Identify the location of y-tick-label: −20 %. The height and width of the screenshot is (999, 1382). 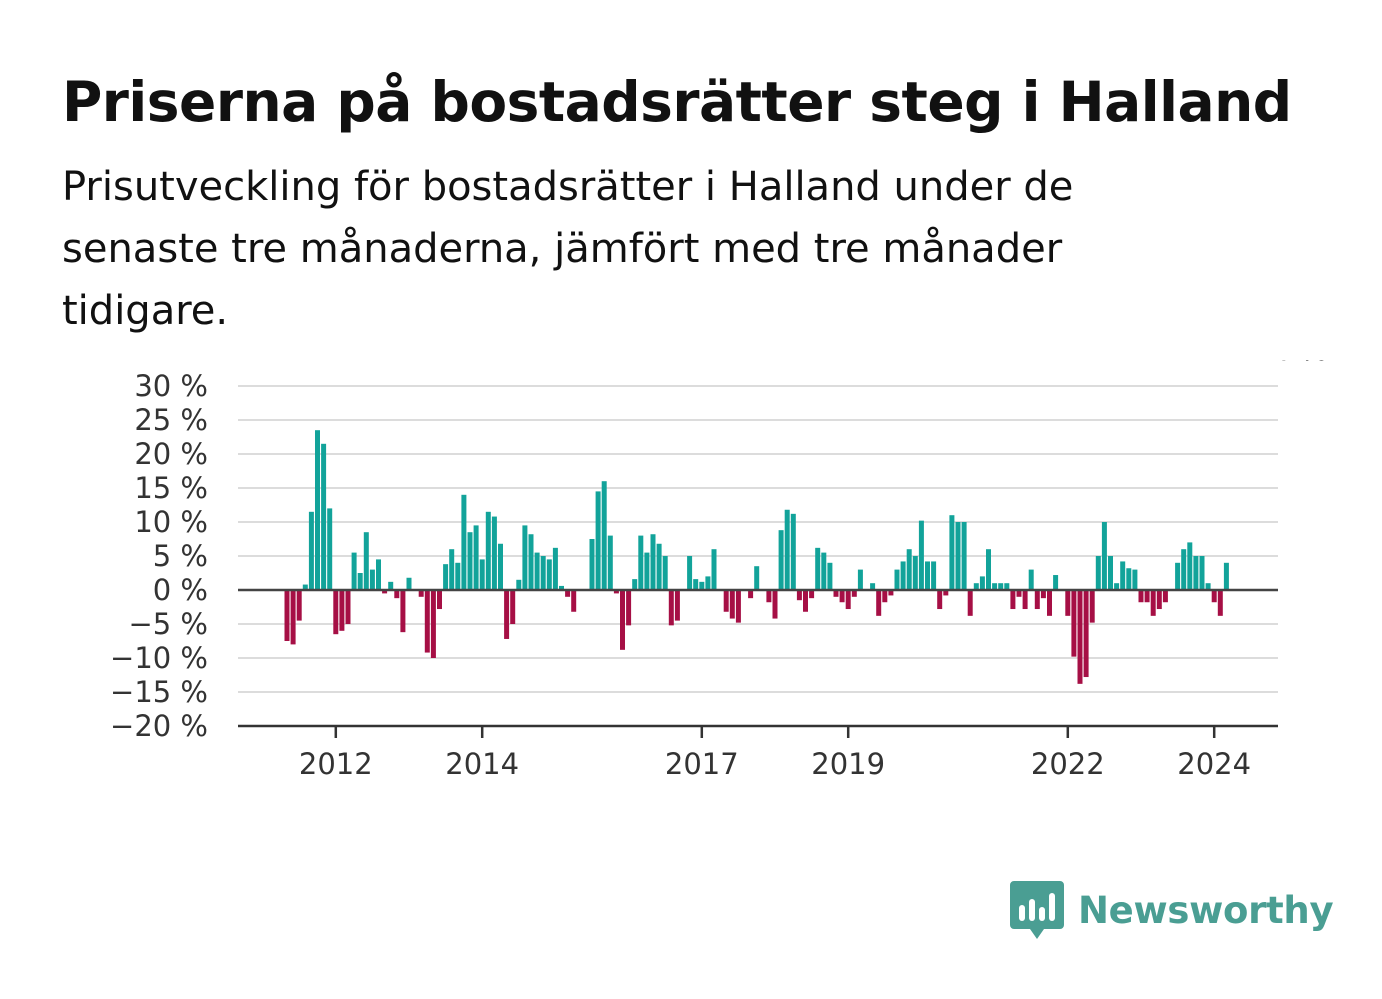
(159, 726).